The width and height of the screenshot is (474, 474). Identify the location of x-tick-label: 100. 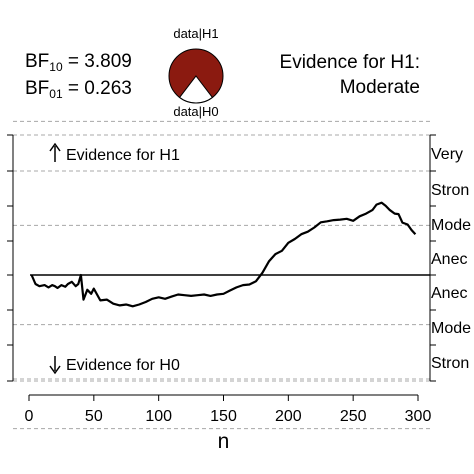
(158, 416).